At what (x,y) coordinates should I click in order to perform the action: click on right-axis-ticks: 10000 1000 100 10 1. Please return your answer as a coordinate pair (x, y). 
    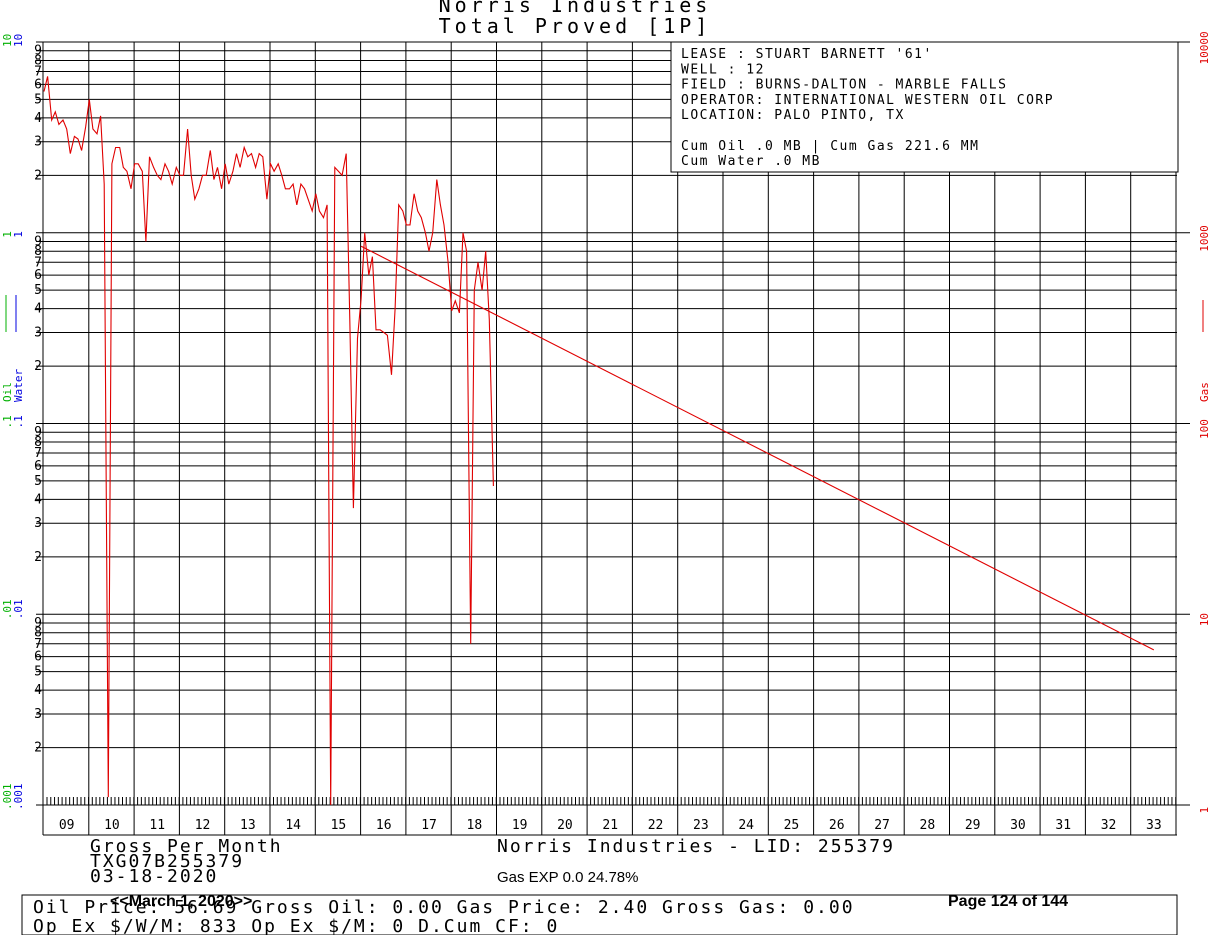
    Looking at the image, I should click on (1204, 422).